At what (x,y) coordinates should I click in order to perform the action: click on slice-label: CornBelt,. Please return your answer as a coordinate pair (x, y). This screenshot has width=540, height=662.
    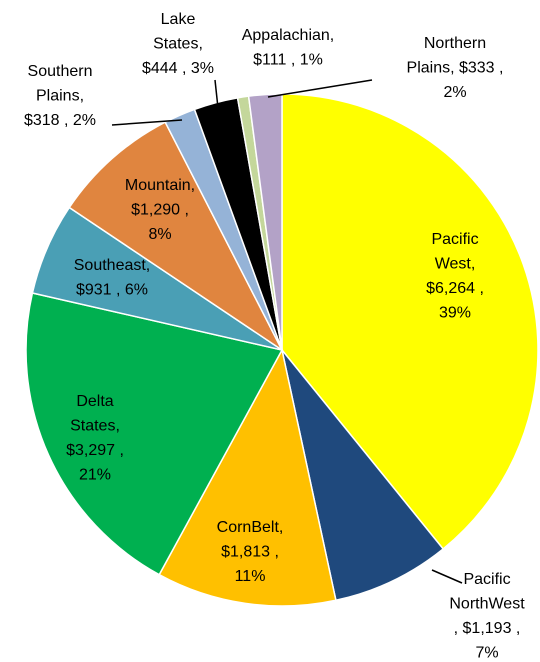
    Looking at the image, I should click on (250, 527).